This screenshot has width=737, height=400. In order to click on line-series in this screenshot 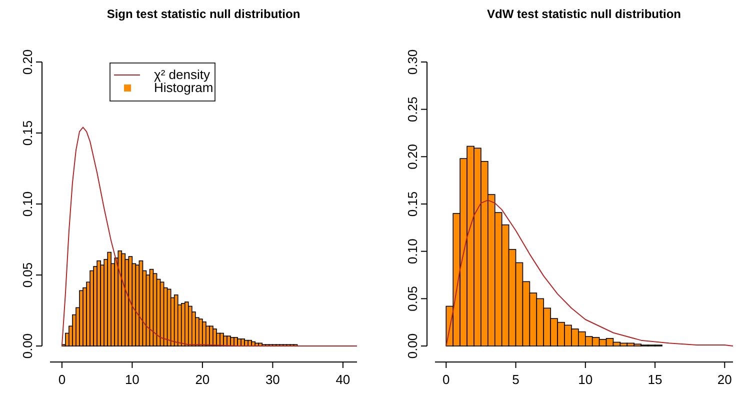, I will do `click(590, 273)`.